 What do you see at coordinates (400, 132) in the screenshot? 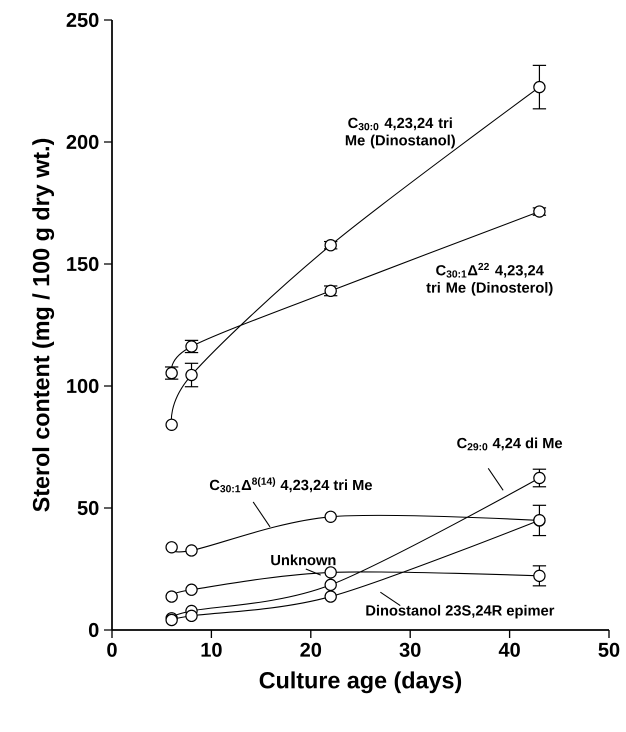
I see `series-label: C$_{30:0}$ 4,23,24 tri Me (Dinostanol)` at bounding box center [400, 132].